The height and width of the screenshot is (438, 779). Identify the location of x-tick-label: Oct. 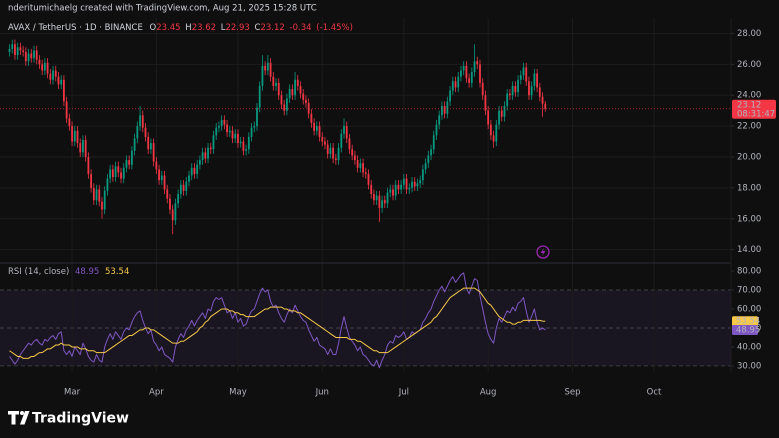
(654, 393).